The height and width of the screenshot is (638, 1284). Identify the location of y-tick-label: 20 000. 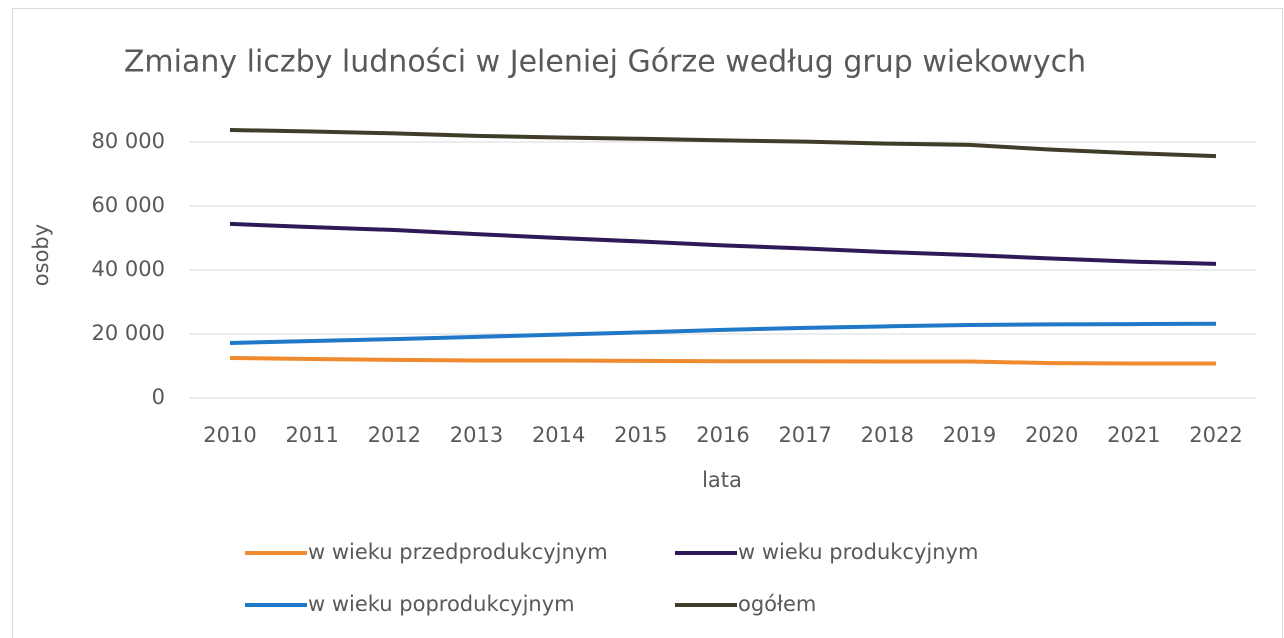
(128, 333).